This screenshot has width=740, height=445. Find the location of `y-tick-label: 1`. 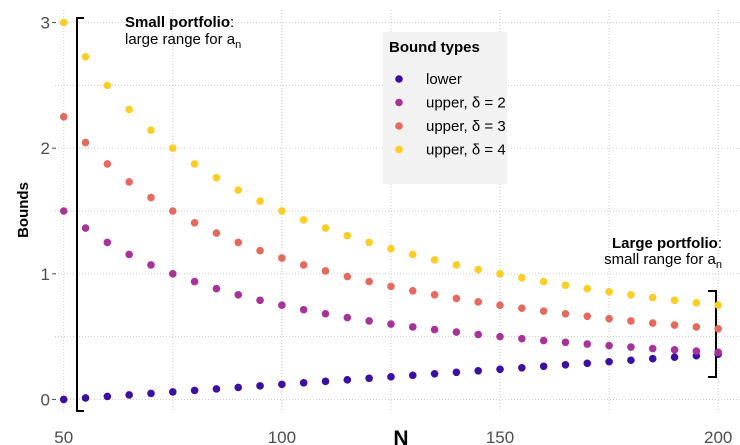

y-tick-label: 1 is located at coordinates (45, 274).